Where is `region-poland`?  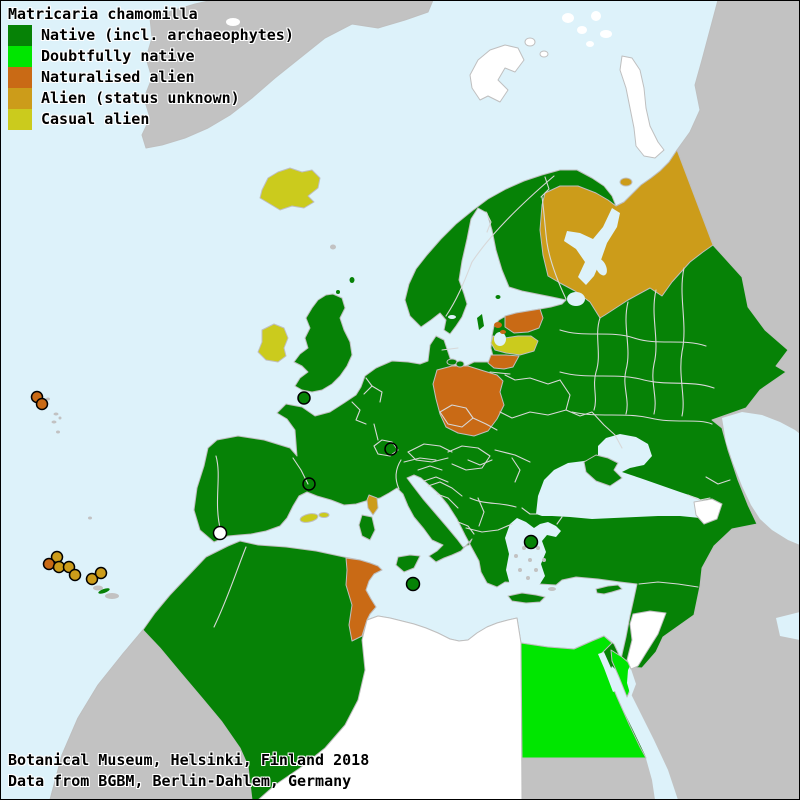 region-poland is located at coordinates (468, 401).